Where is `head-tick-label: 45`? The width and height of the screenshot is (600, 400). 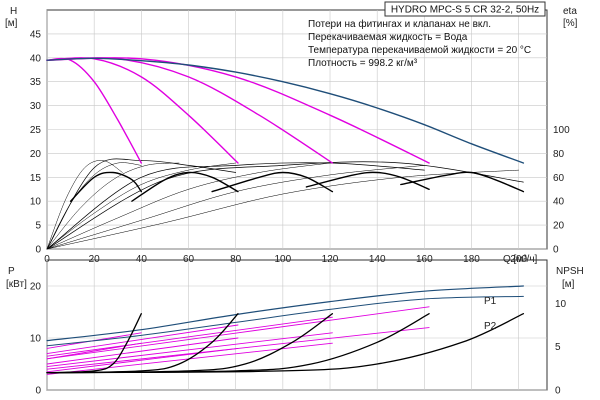
head-tick-label: 45 is located at coordinates (36, 34).